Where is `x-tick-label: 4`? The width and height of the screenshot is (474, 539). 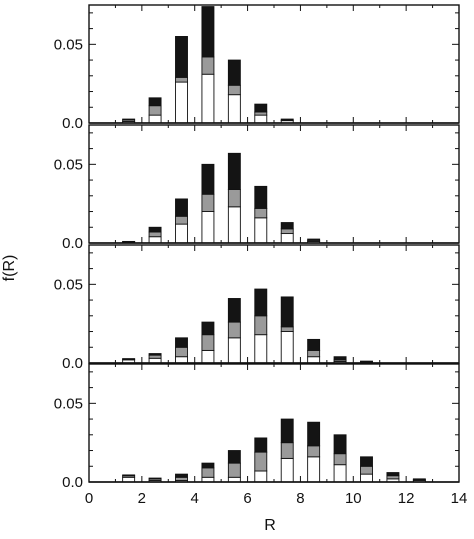 x-tick-label: 4 is located at coordinates (195, 498).